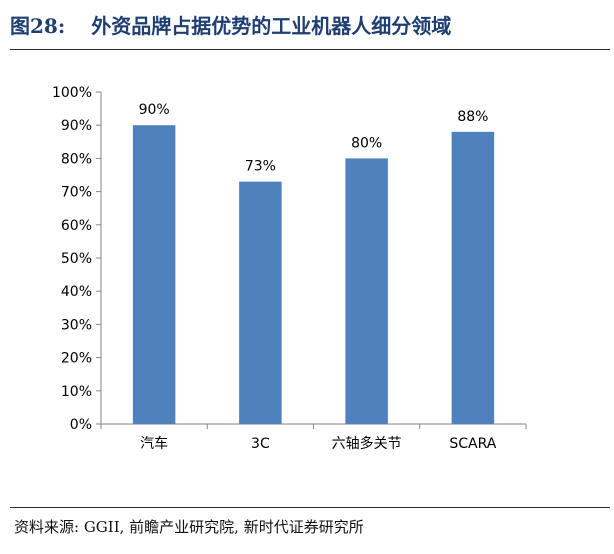 Image resolution: width=614 pixels, height=554 pixels. Describe the element at coordinates (310, 49) in the screenshot. I see `header-divider` at that location.